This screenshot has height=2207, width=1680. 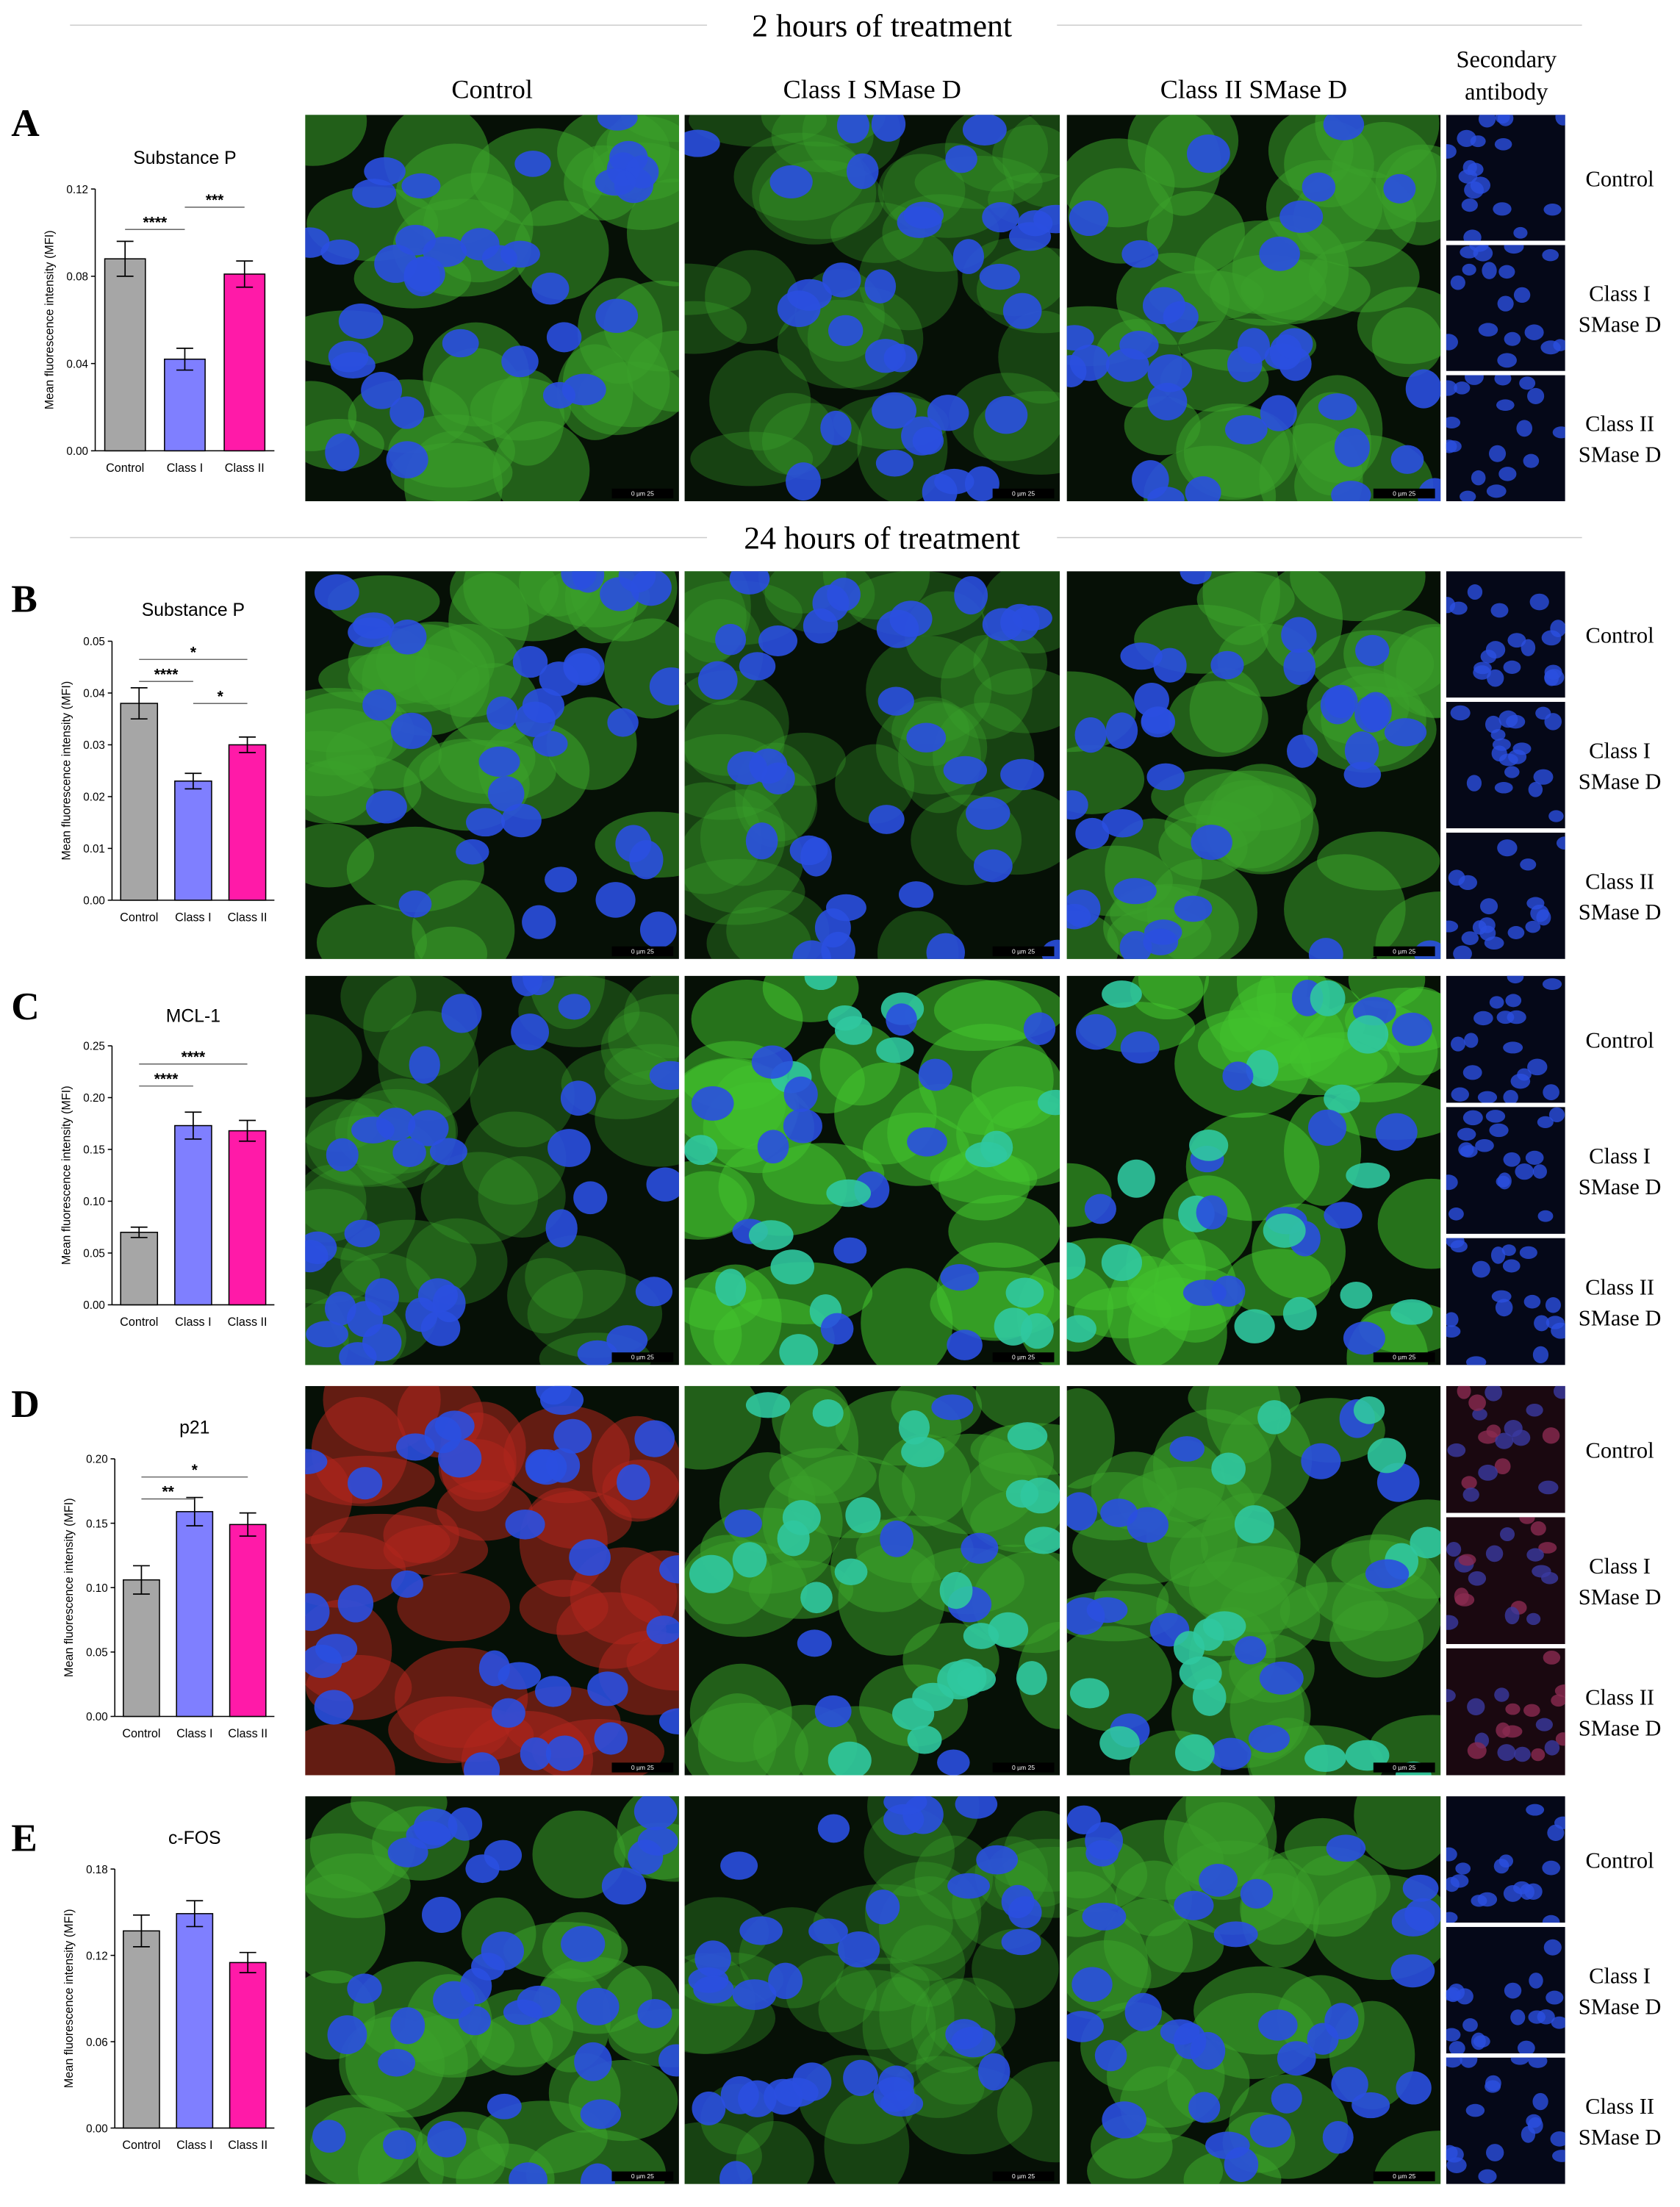 What do you see at coordinates (195, 2021) in the screenshot?
I see `bar` at bounding box center [195, 2021].